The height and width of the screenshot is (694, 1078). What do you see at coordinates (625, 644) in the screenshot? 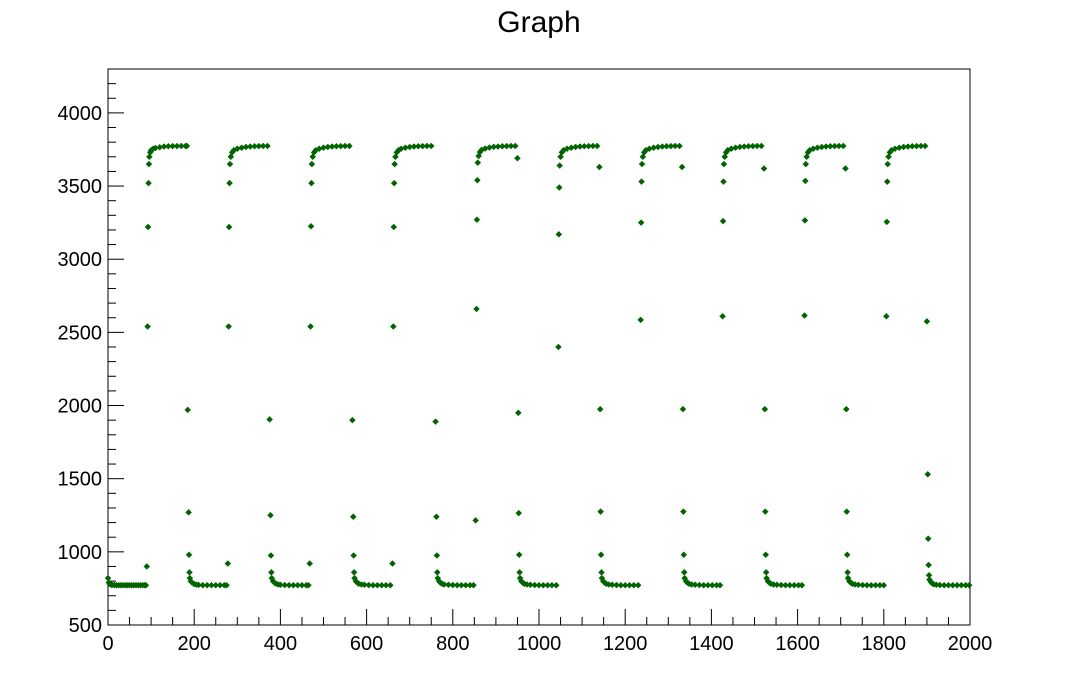
I see `x-tick-label: 1200` at bounding box center [625, 644].